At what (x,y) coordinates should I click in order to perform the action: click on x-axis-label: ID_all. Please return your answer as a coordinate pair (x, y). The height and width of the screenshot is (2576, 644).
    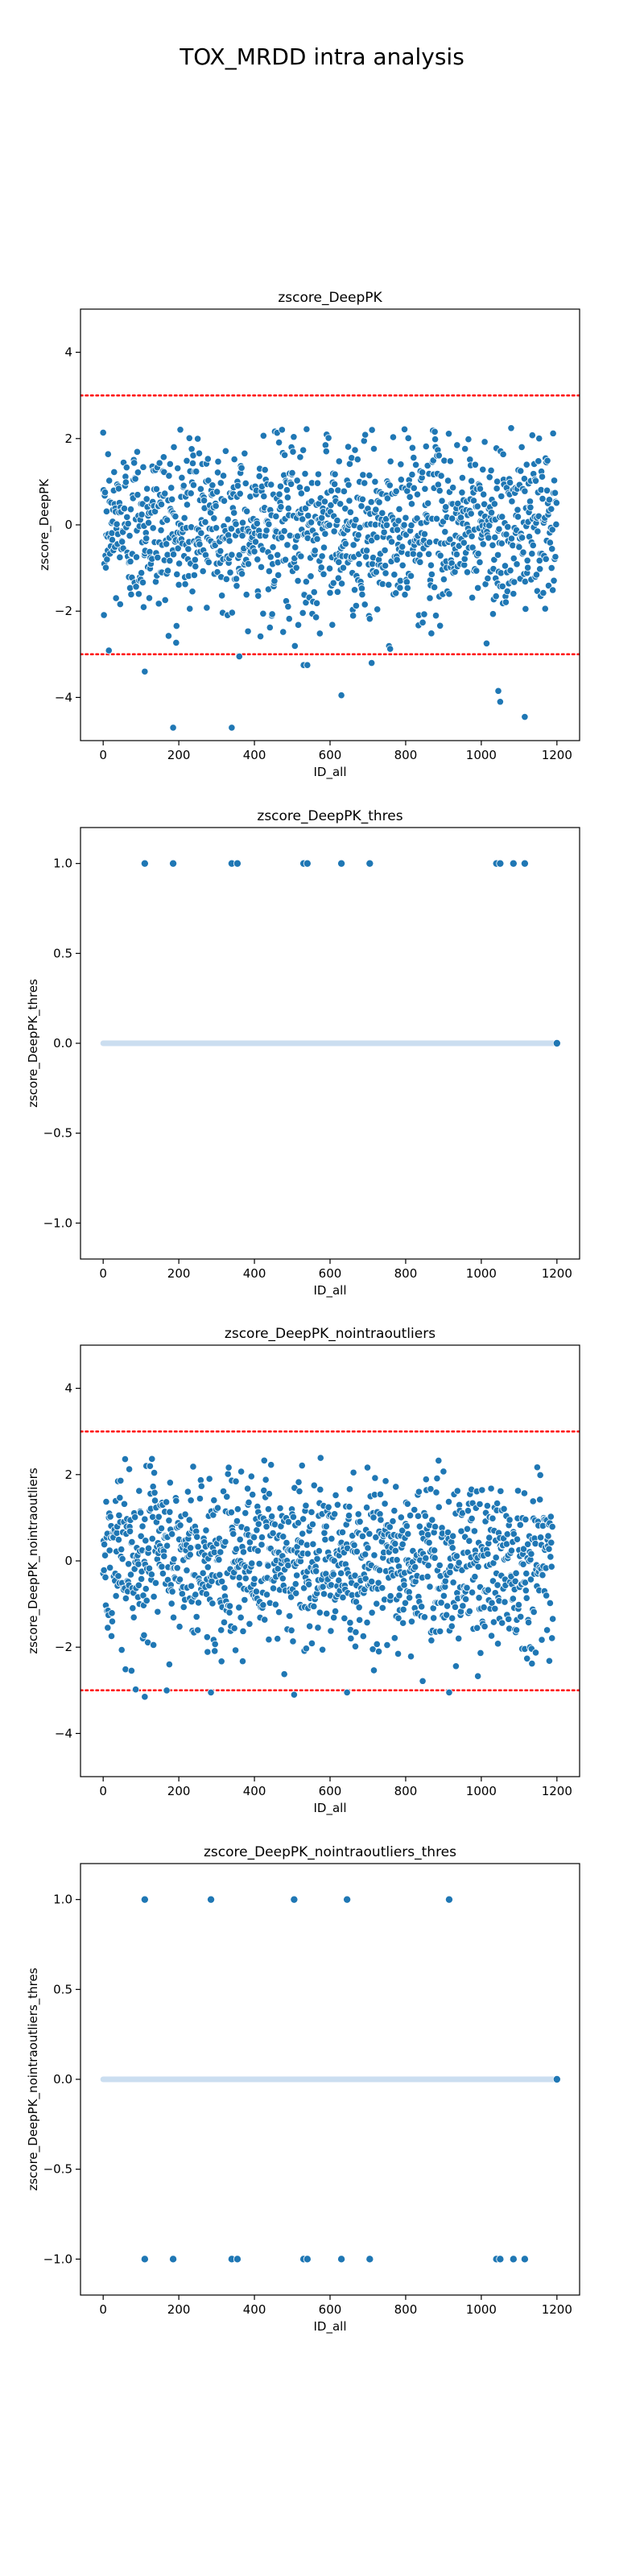
    Looking at the image, I should click on (329, 772).